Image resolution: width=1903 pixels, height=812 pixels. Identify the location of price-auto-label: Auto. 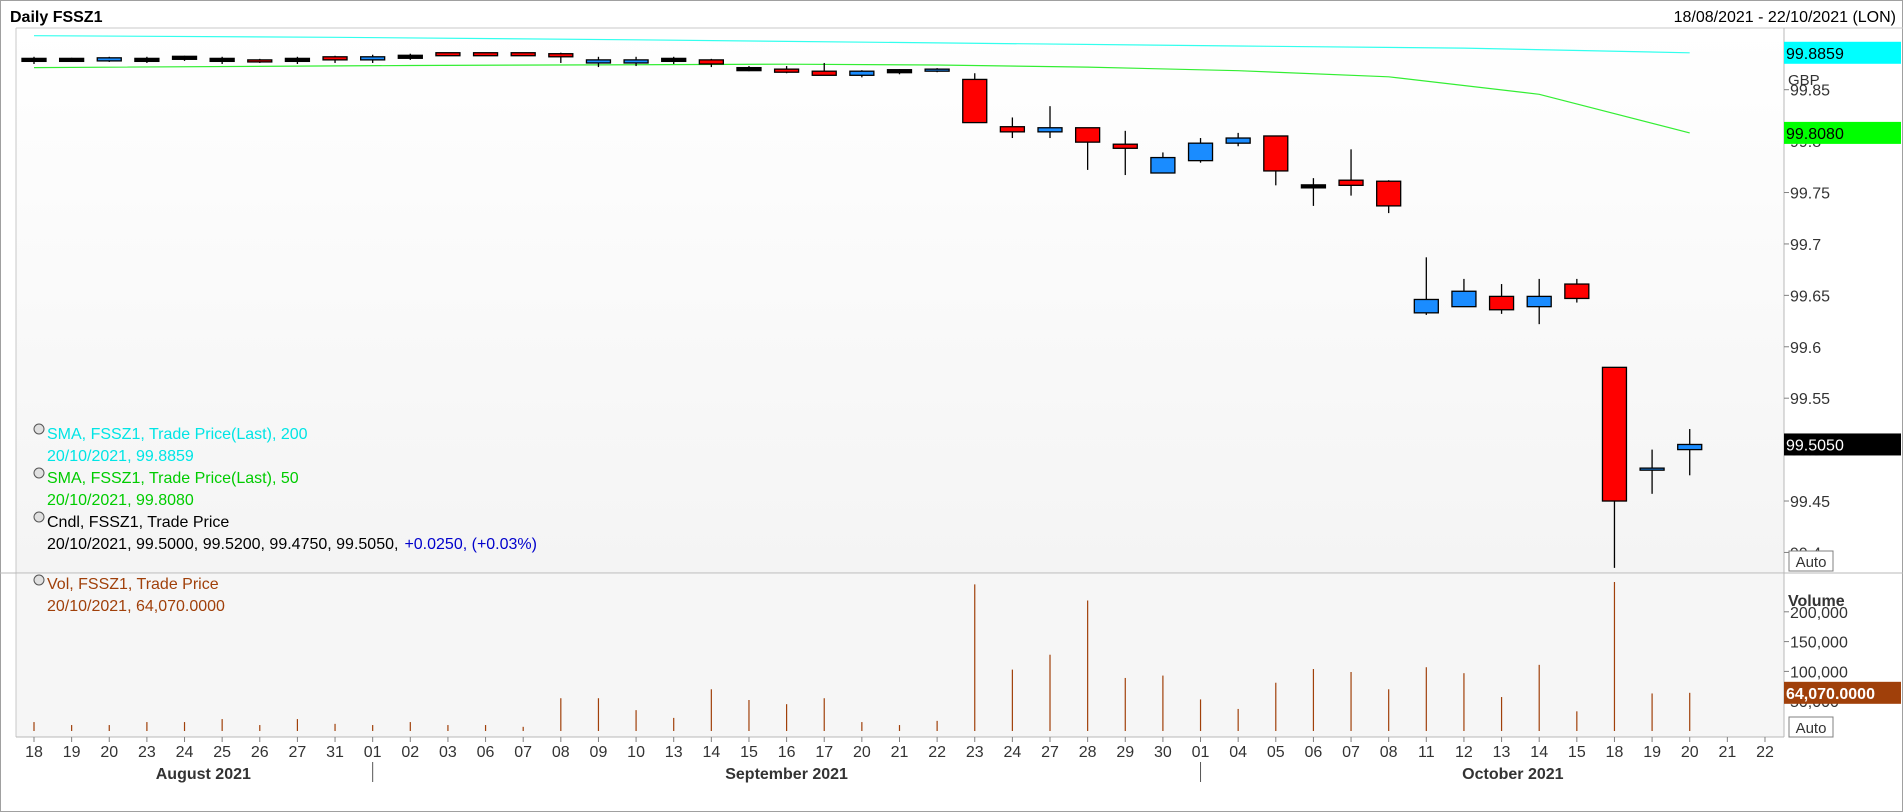
(1811, 562).